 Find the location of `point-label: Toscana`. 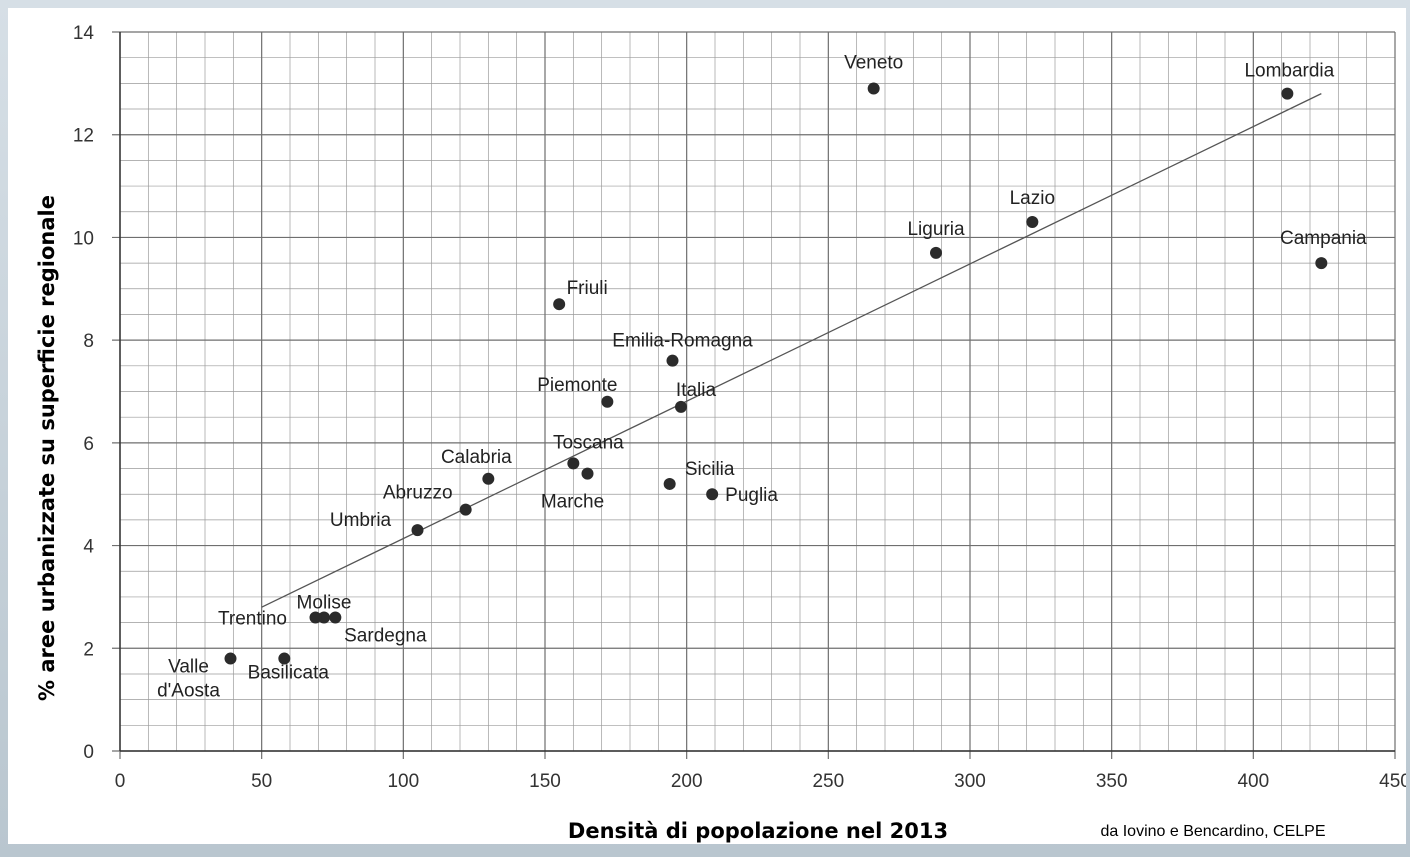

point-label: Toscana is located at coordinates (588, 442).